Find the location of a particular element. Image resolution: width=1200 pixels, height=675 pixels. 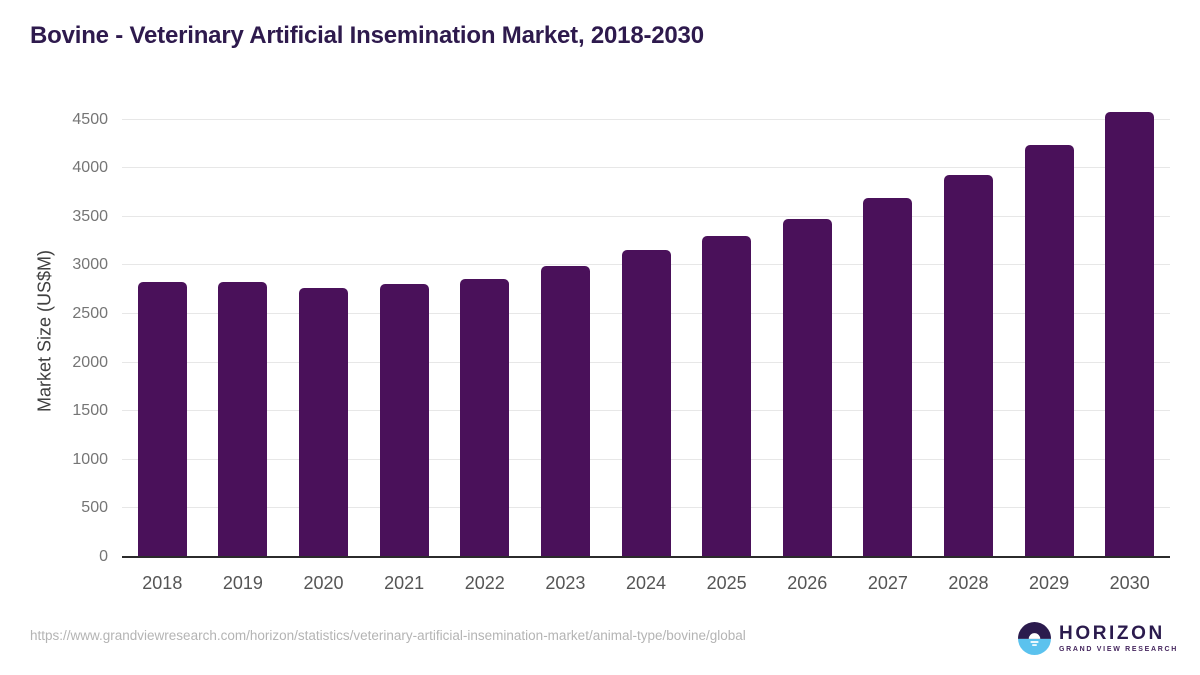

y-axis-tick-labels: 0 500 1000 1500 2000 2500 3000 3500 4000 4500 is located at coordinates (73, 335).